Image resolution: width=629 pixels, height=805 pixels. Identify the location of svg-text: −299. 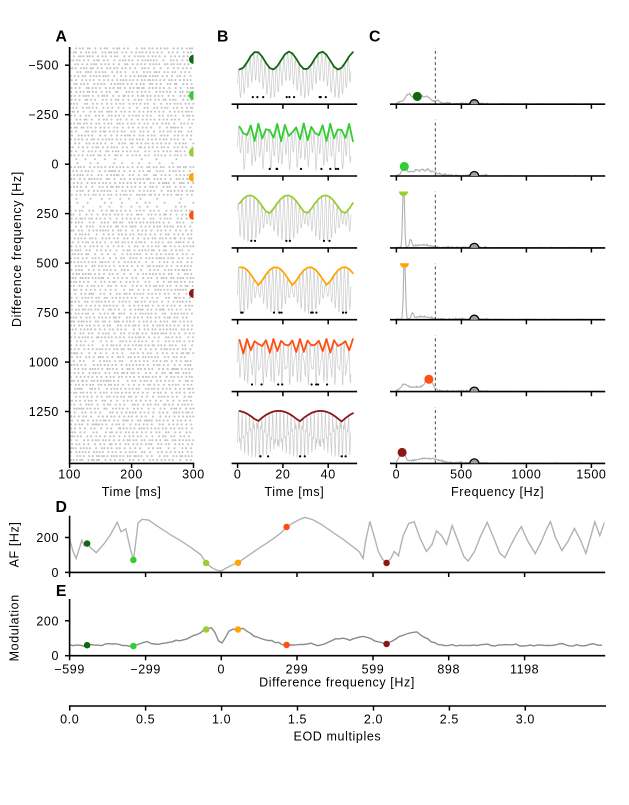
(145, 669).